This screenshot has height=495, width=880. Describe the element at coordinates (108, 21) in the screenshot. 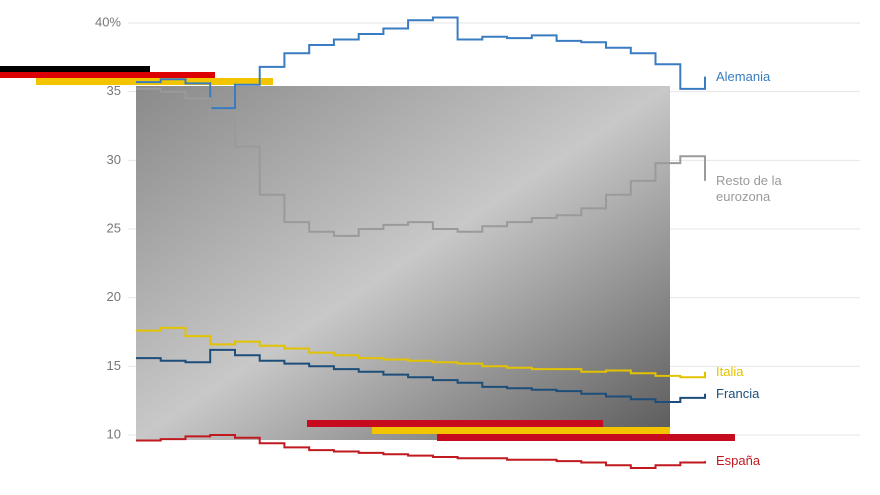

I see `y-tick-label: 40%` at that location.